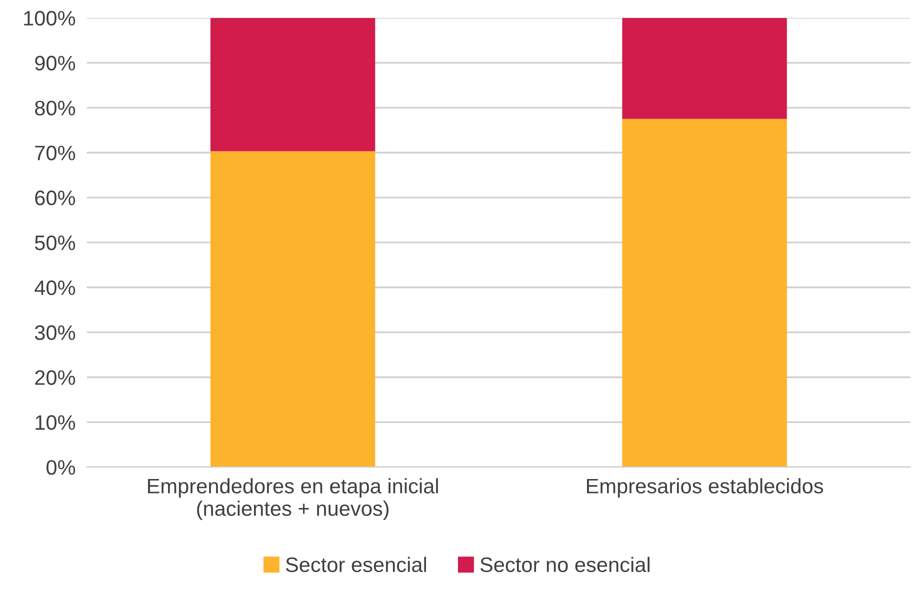  What do you see at coordinates (55, 332) in the screenshot?
I see `y-tick-label: 30%` at bounding box center [55, 332].